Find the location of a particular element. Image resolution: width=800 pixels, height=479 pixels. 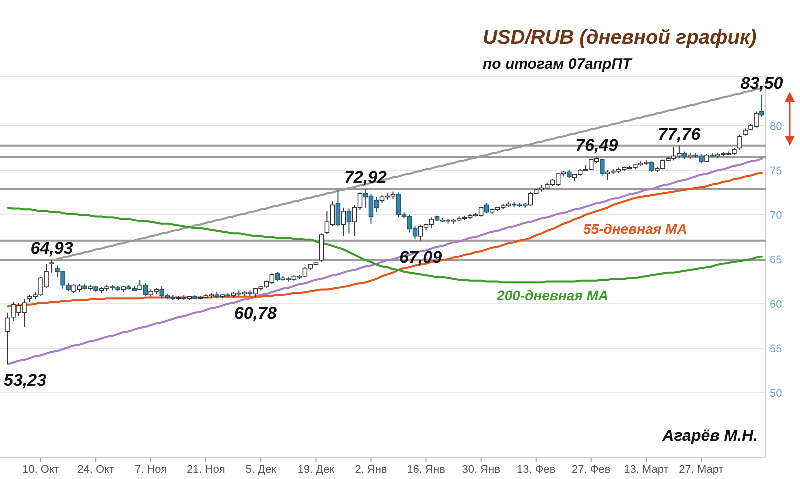

x-tick-label: 21. Ноя is located at coordinates (206, 470).